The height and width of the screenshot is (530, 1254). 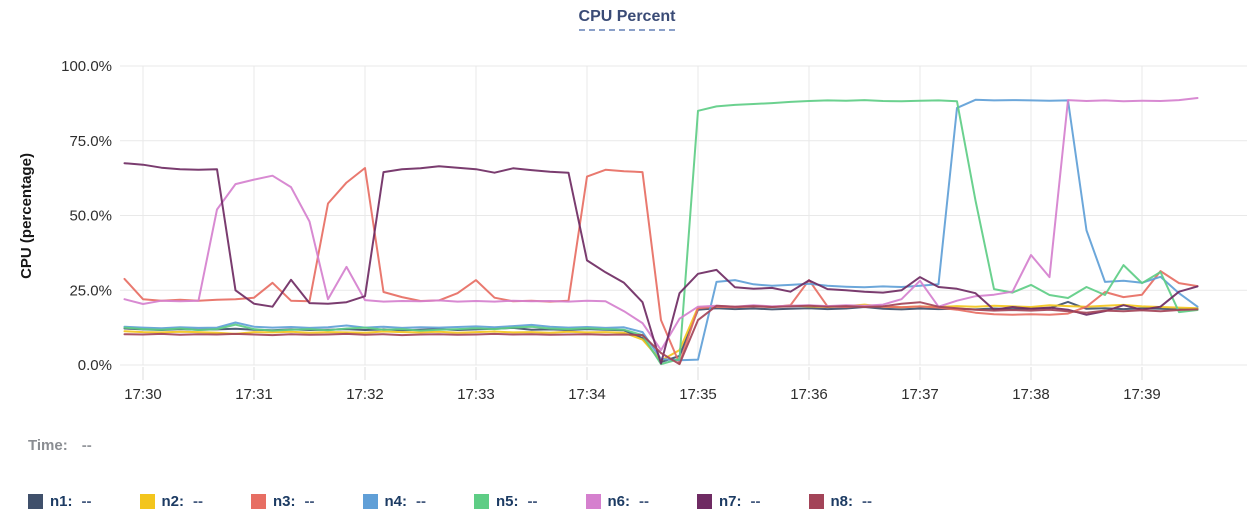 I want to click on y-tick-label-50: 50.0%, so click(x=90, y=216).